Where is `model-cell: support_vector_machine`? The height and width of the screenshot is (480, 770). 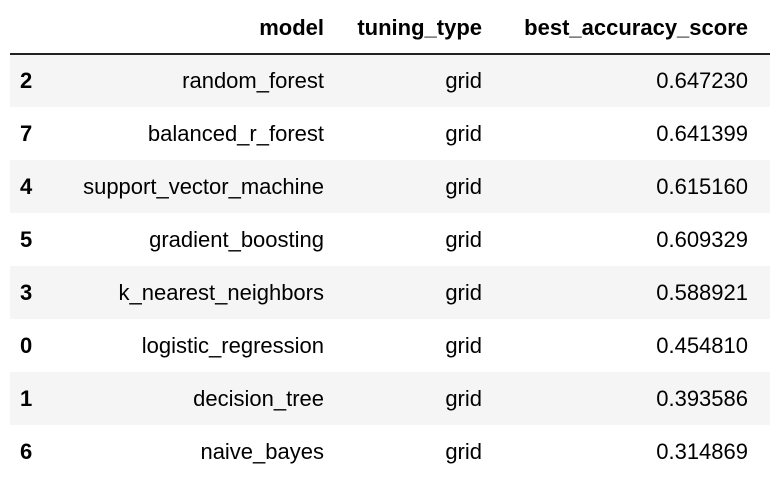 model-cell: support_vector_machine is located at coordinates (203, 186).